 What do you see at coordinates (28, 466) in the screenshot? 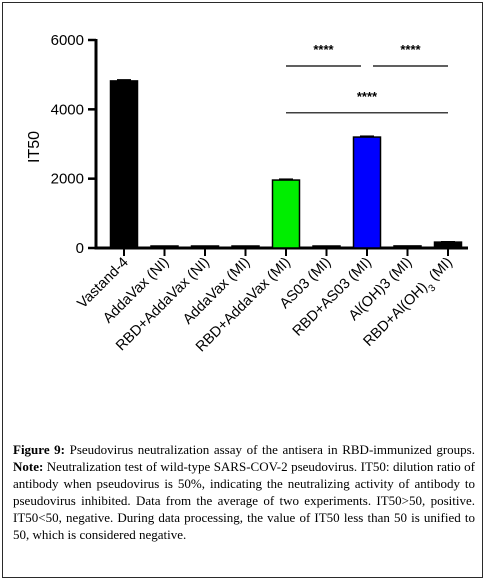
I see `note-label: Note:` at bounding box center [28, 466].